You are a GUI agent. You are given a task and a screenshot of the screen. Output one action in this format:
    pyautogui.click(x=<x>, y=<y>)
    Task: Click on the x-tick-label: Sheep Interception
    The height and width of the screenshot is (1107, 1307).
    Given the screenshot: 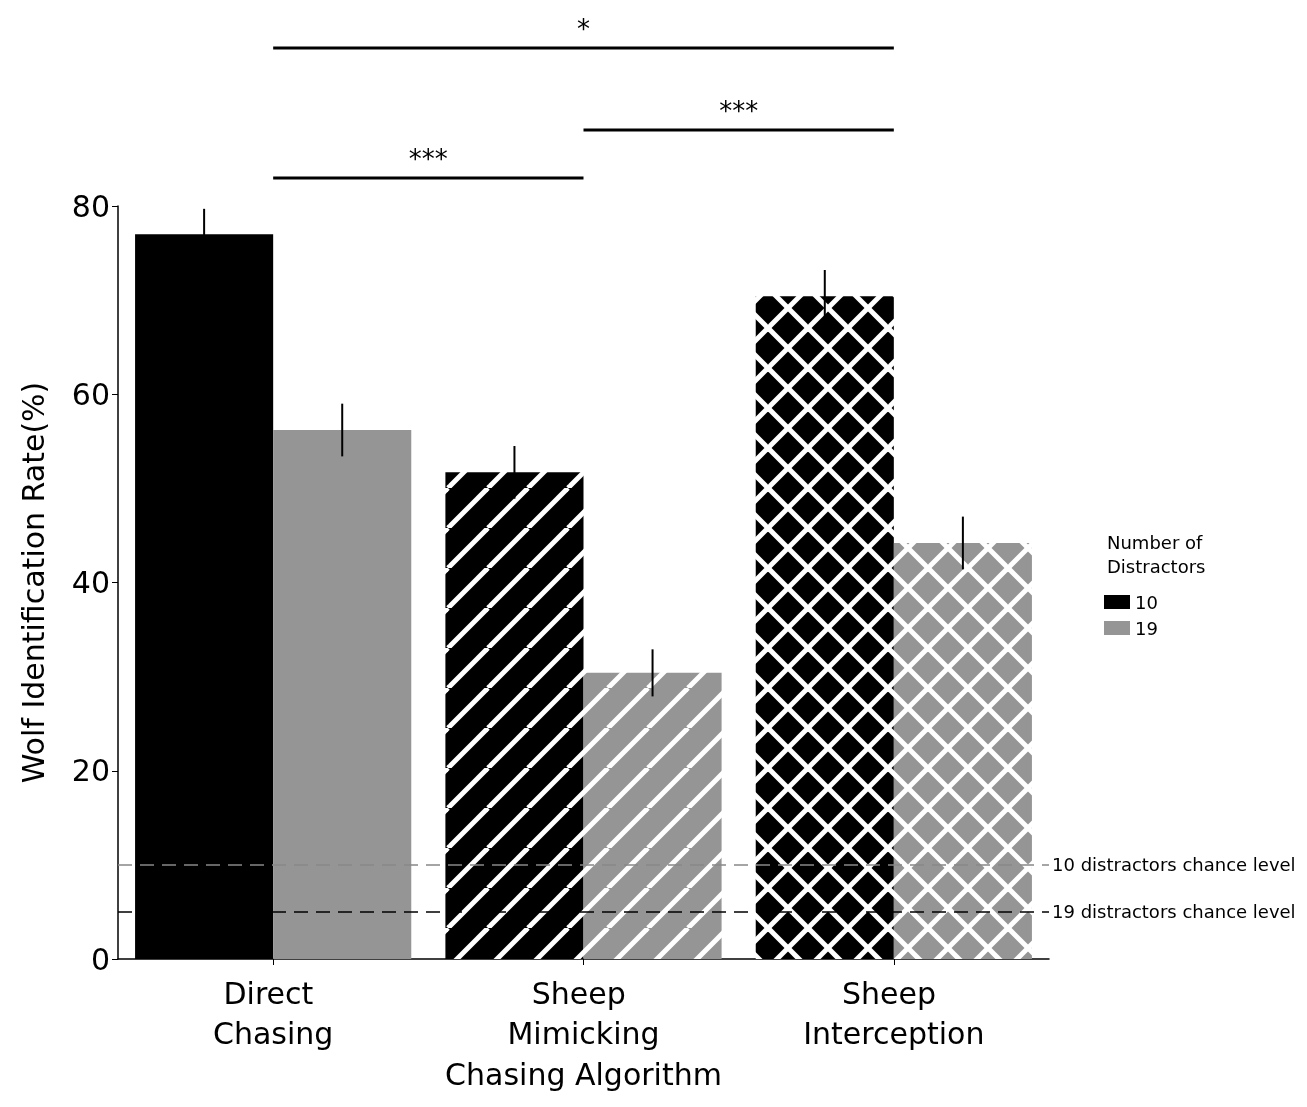 What is the action you would take?
    pyautogui.click(x=894, y=1013)
    